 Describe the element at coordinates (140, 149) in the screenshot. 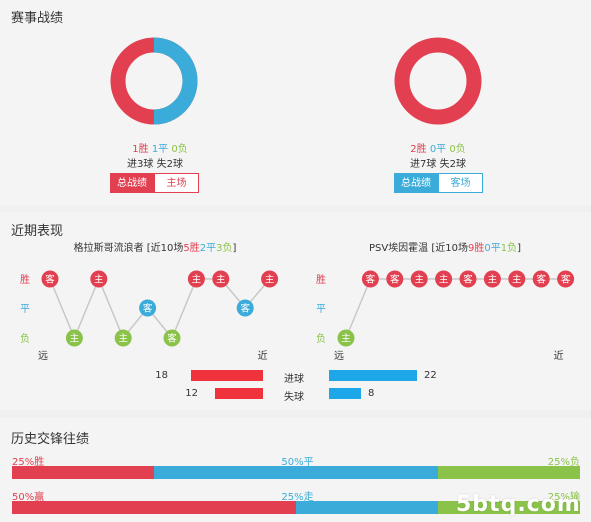

I see `home-win-count: 1胜` at that location.